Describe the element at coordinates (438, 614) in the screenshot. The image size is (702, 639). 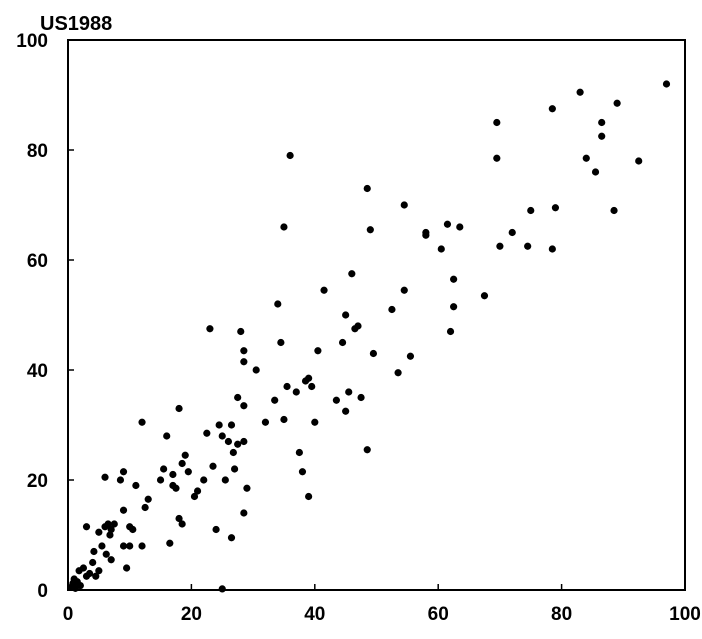
I see `x-tick-label: 60` at that location.